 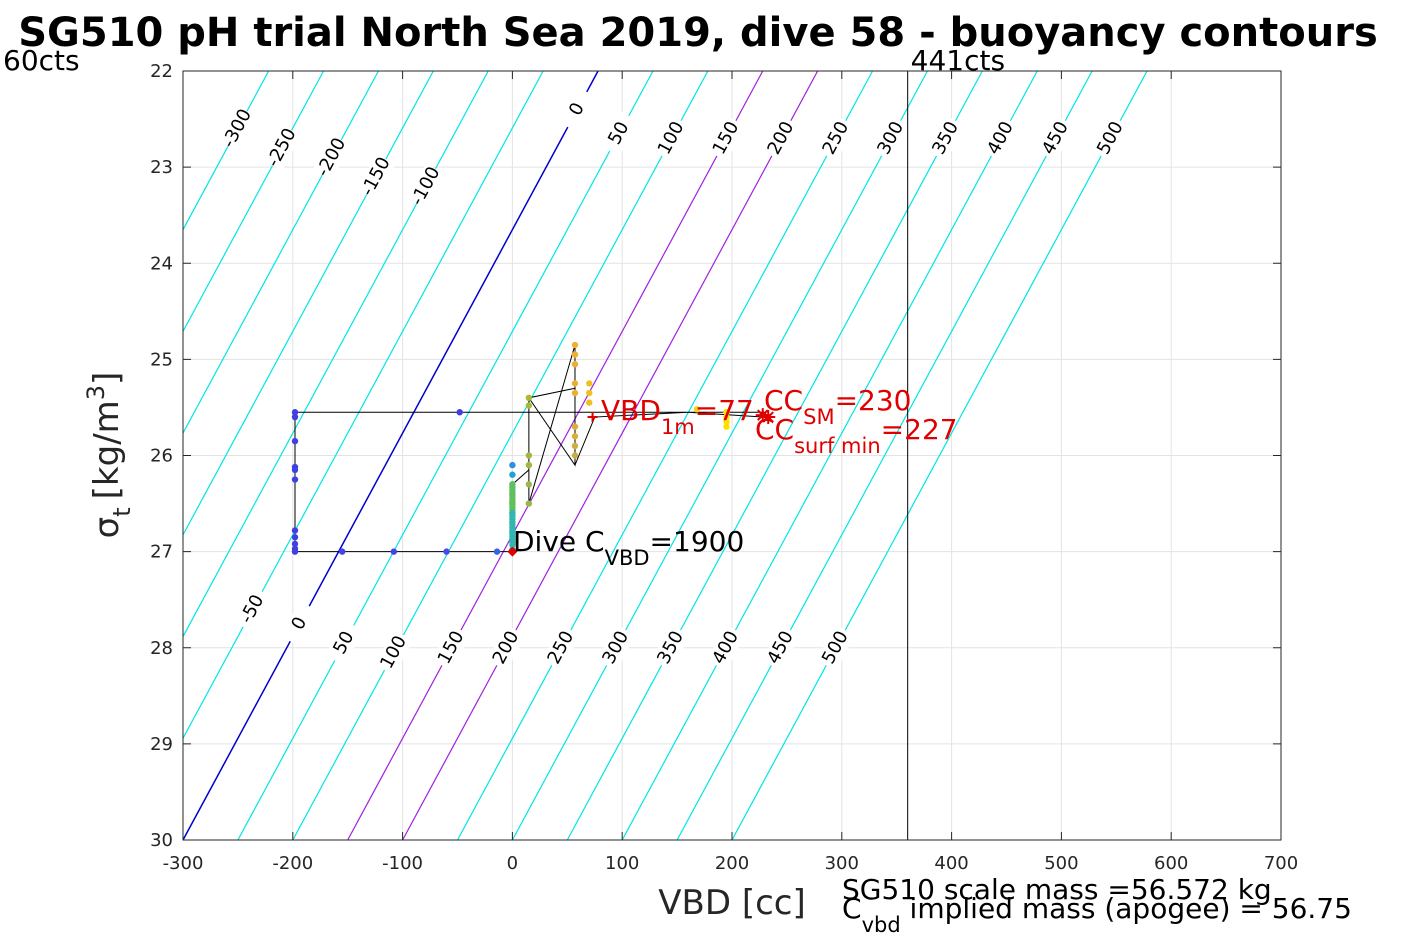 What do you see at coordinates (1057, 889) in the screenshot?
I see `scale-mass-annotation: SG510 scale mass =56.572 kg` at bounding box center [1057, 889].